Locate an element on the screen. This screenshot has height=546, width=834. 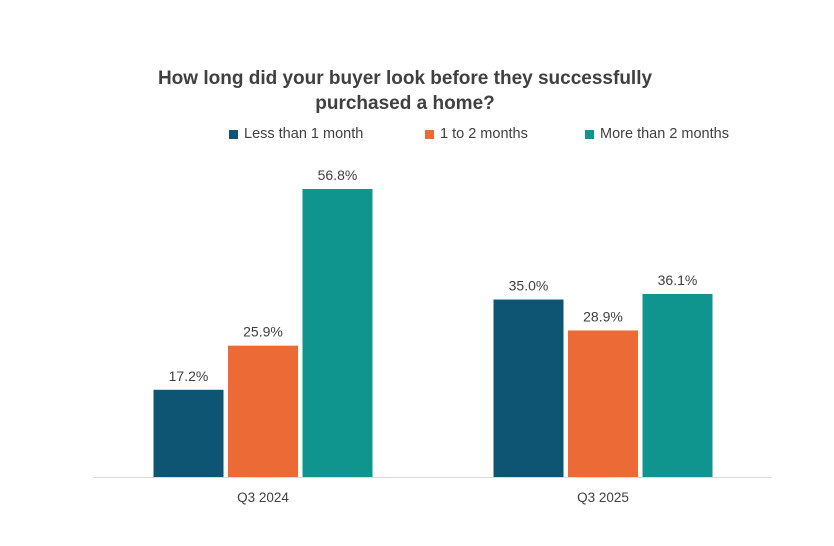
legend-swatch-less-than-1-month is located at coordinates (233, 134).